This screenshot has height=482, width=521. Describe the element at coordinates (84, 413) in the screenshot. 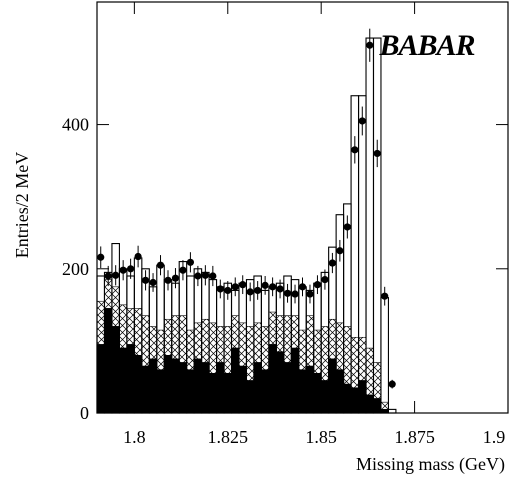

I see `y-tick-label: 0` at that location.